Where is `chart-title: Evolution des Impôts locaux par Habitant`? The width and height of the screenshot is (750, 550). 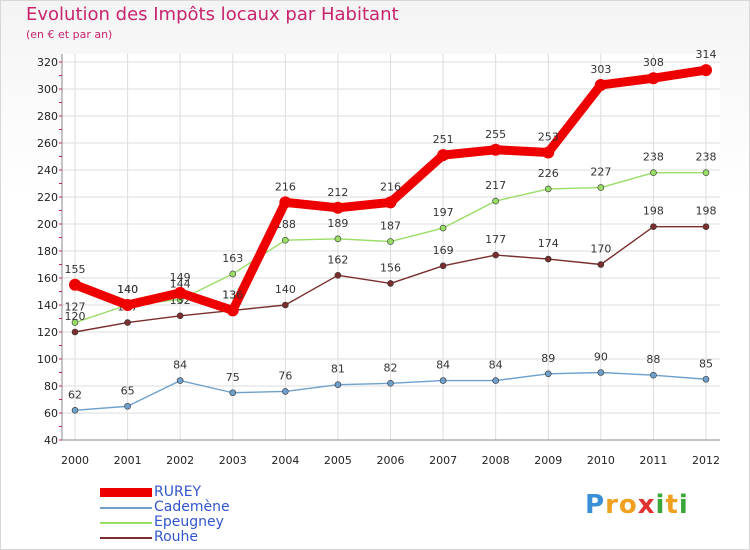
chart-title: Evolution des Impôts locaux par Habitant is located at coordinates (212, 14).